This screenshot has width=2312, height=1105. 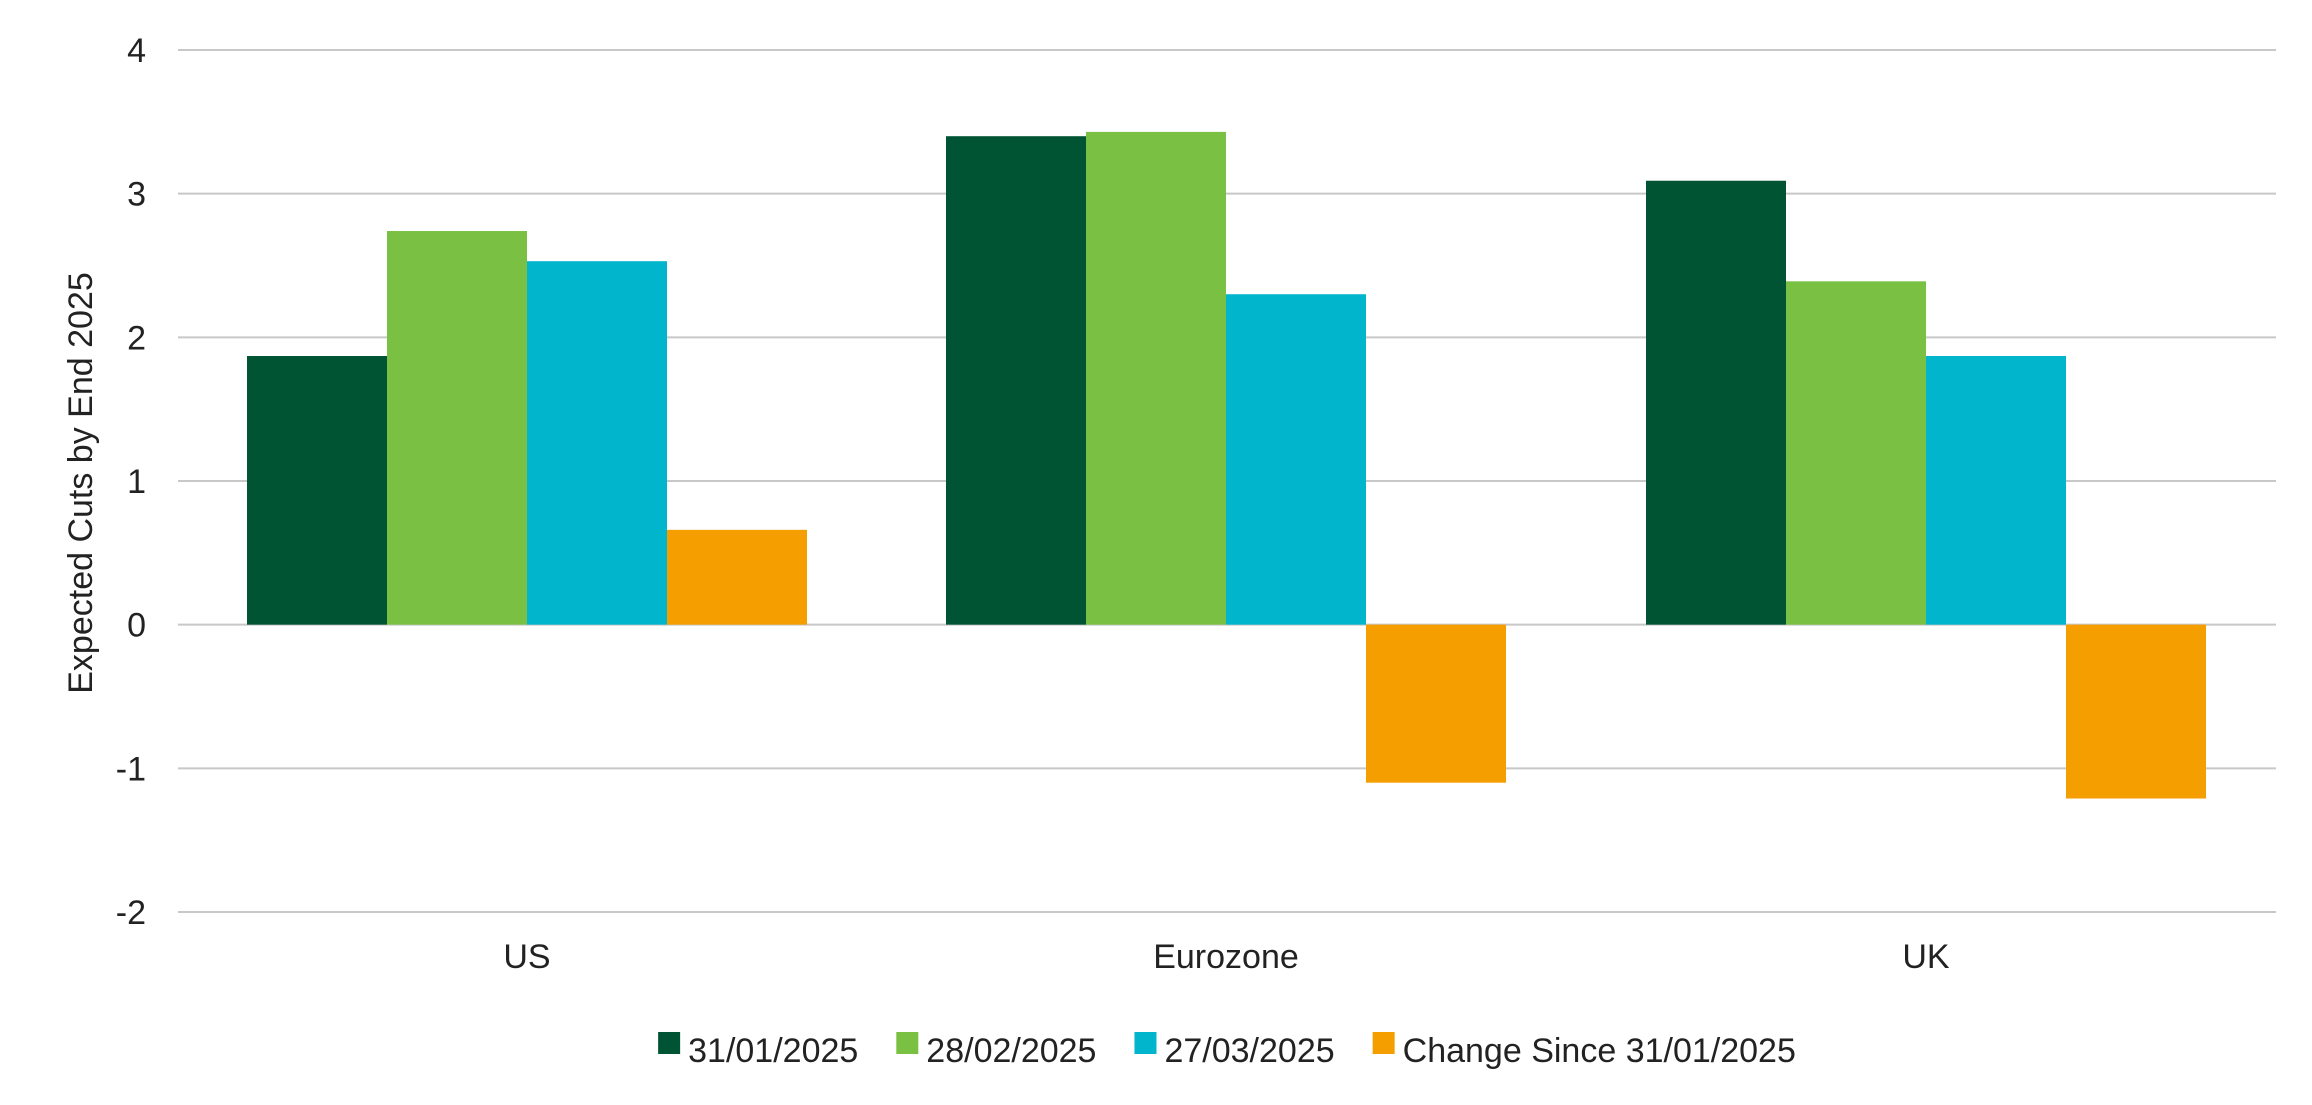 What do you see at coordinates (136, 626) in the screenshot?
I see `y-tick-label: 0` at bounding box center [136, 626].